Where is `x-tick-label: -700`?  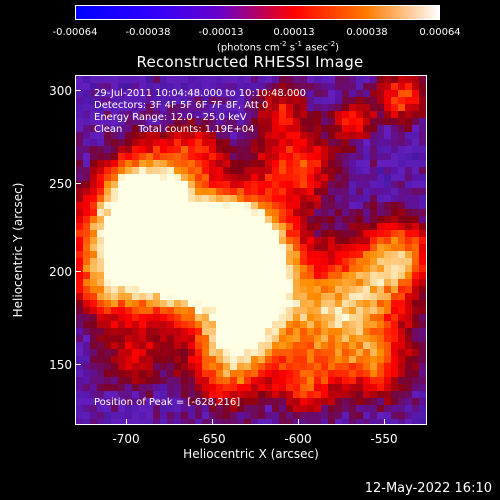
x-tick-label: -700 is located at coordinates (126, 439).